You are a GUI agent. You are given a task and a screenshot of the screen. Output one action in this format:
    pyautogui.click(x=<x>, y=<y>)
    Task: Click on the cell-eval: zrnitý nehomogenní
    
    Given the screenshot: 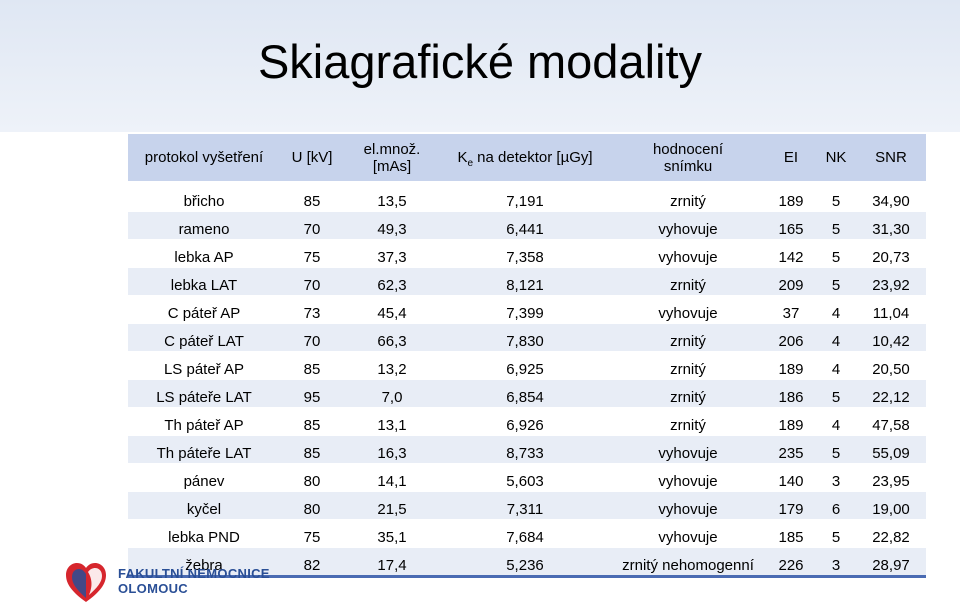 What is the action you would take?
    pyautogui.click(x=688, y=562)
    